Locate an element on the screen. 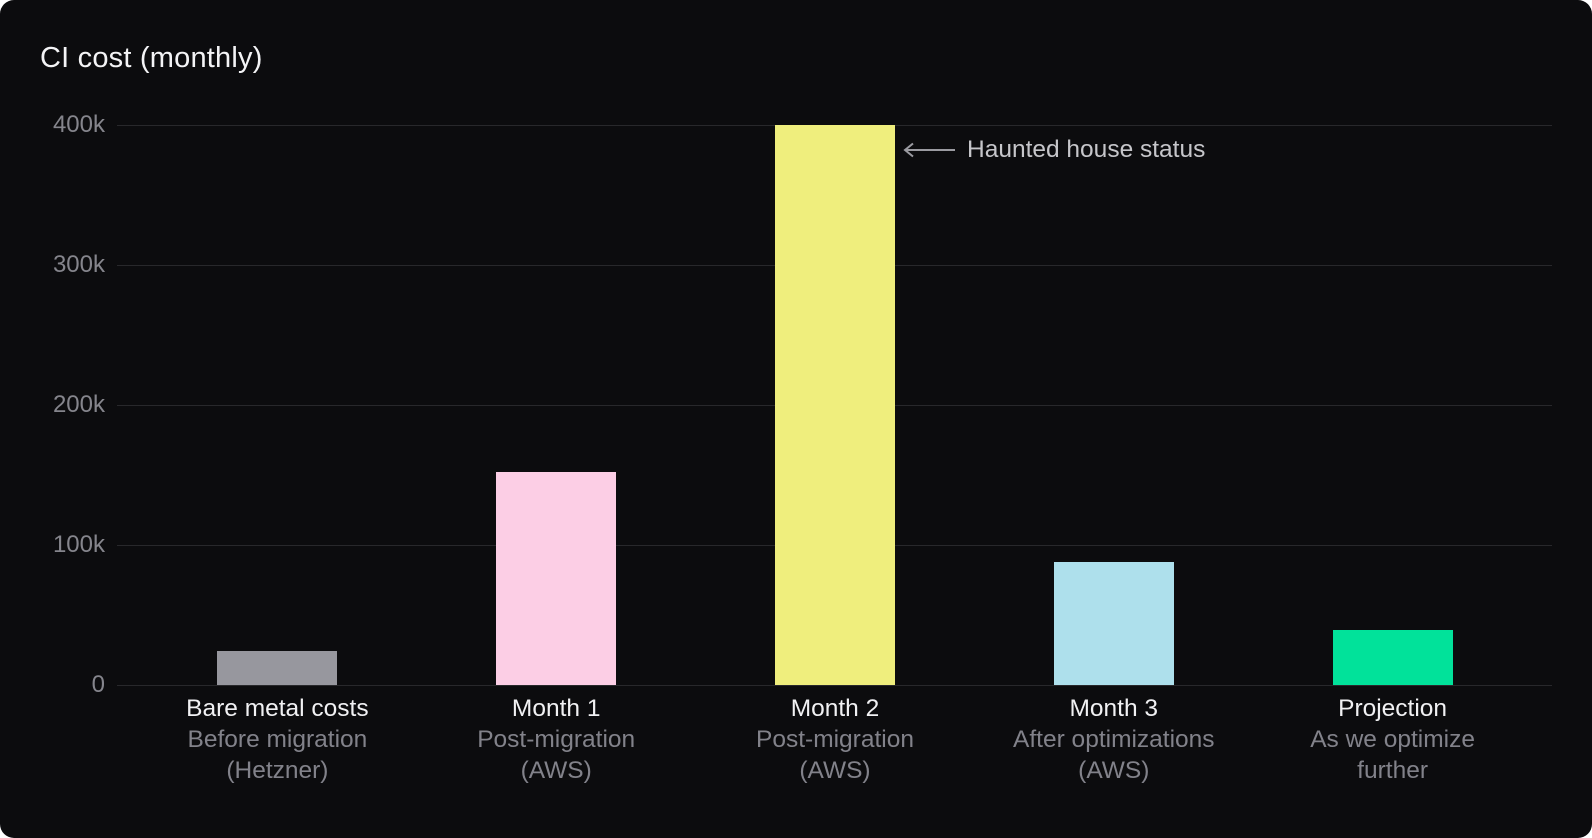  x-label-sub: (Hetzner) is located at coordinates (277, 770).